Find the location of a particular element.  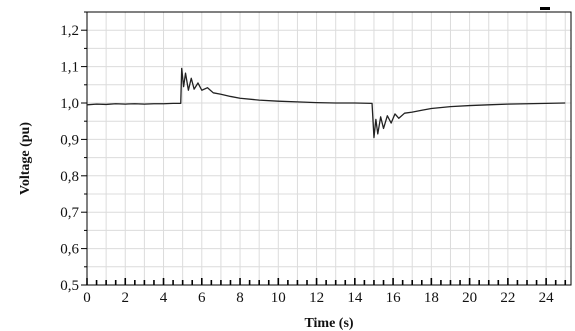

y-tick-label: 0,7 is located at coordinates (69, 213).